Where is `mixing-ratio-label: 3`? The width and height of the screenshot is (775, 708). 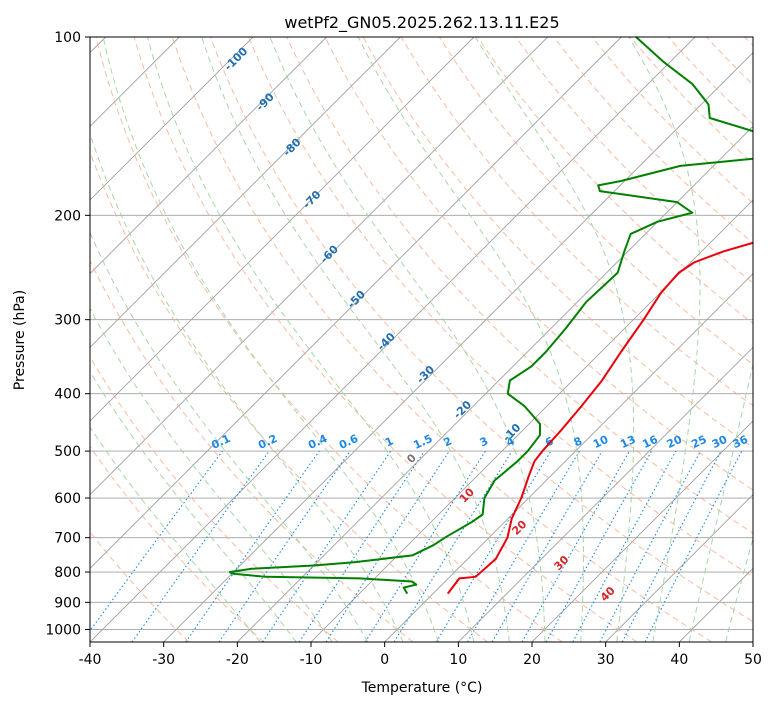 mixing-ratio-label: 3 is located at coordinates (484, 441).